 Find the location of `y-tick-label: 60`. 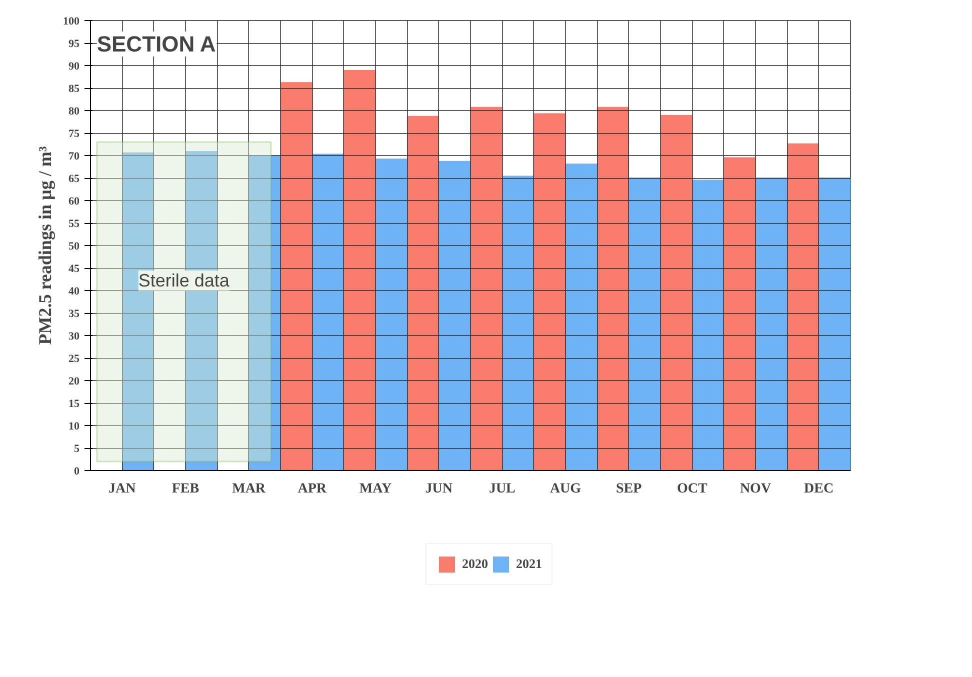

y-tick-label: 60 is located at coordinates (74, 202).